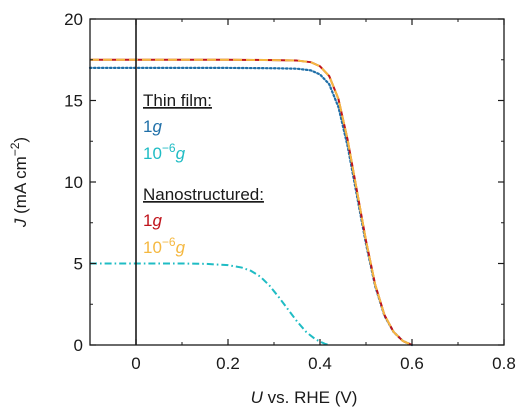 Image resolution: width=517 pixels, height=411 pixels. What do you see at coordinates (78, 345) in the screenshot?
I see `y-tick-label: 0` at bounding box center [78, 345].